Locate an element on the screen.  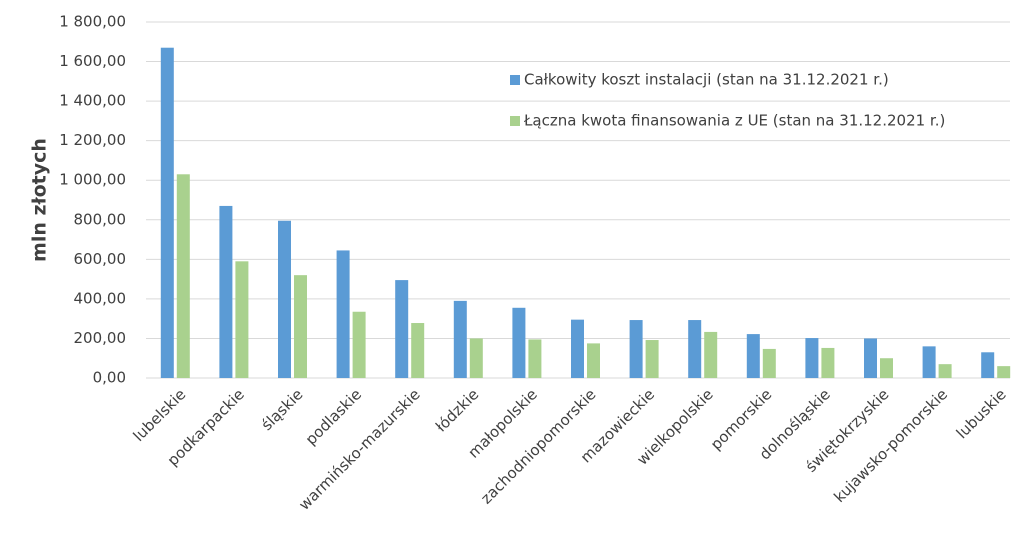
y-tick-label: 1 400,00 is located at coordinates (92, 101).